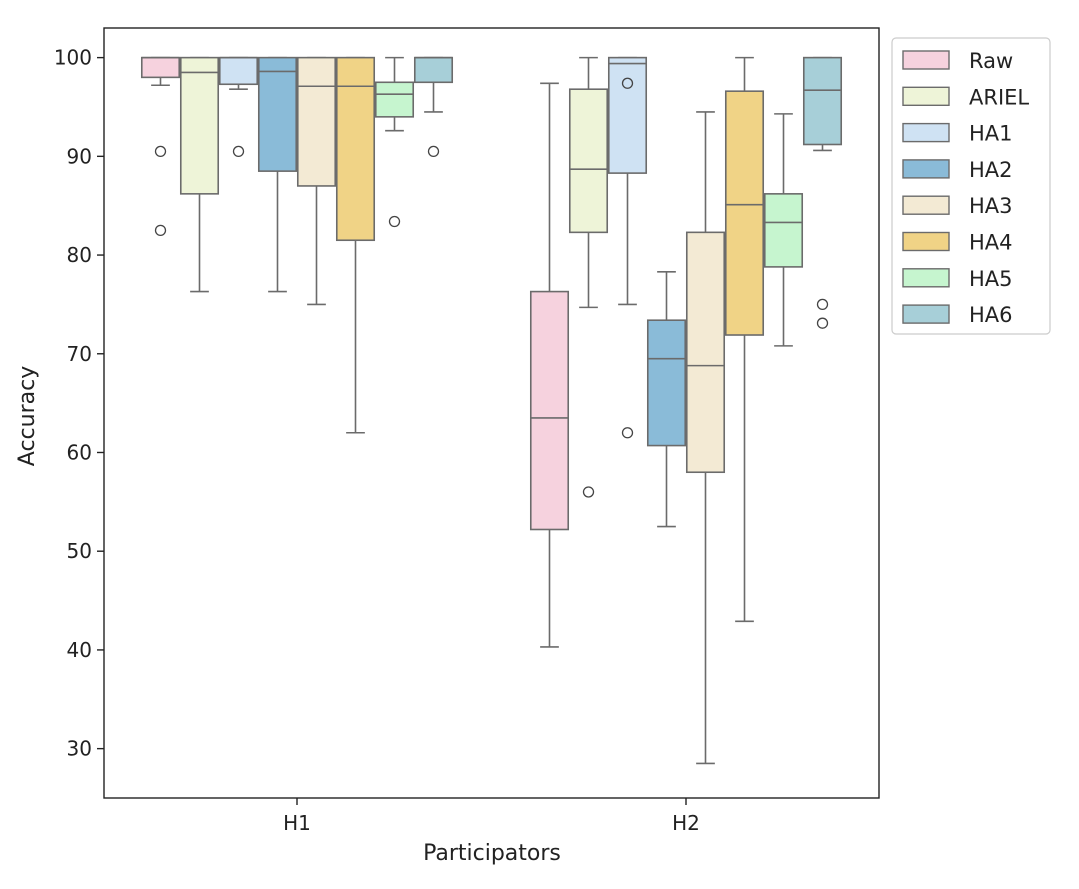  I want to click on y-tick-label: 40, so click(79, 650).